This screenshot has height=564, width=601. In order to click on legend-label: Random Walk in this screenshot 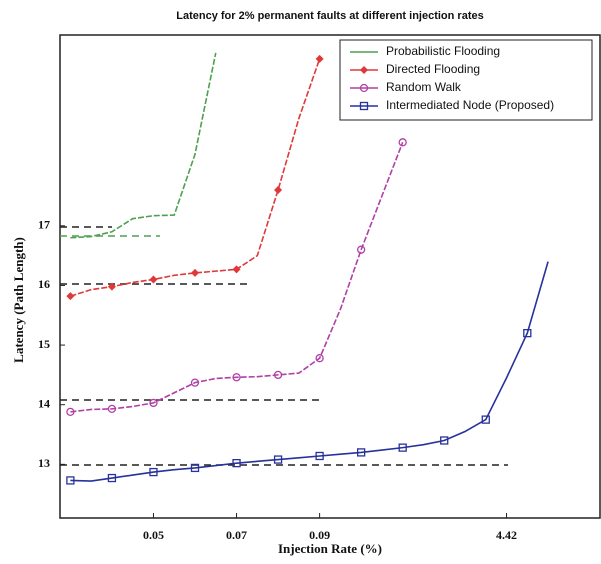, I will do `click(424, 87)`.